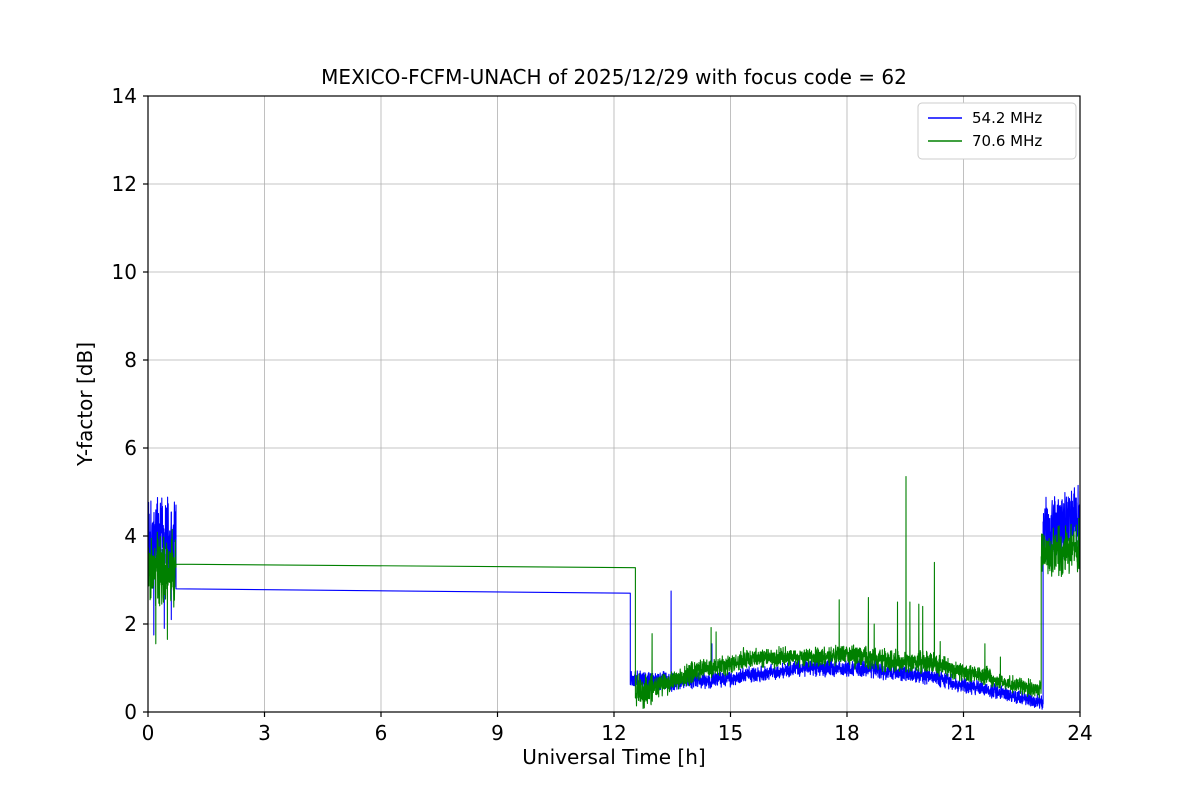 The image size is (1200, 804). What do you see at coordinates (130, 360) in the screenshot?
I see `y-tick-label: 8` at bounding box center [130, 360].